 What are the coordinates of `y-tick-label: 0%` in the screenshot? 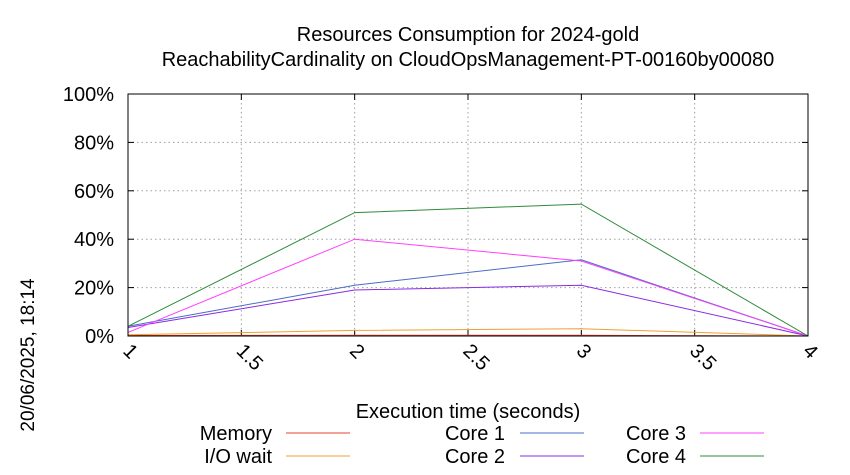 It's located at (99, 337).